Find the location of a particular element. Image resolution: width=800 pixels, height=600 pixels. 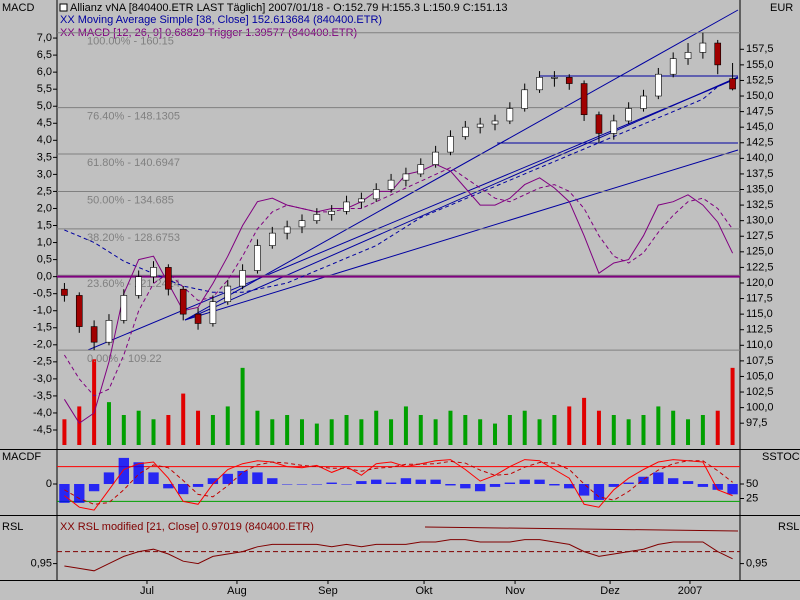

y2-tick-label: 0,5 is located at coordinates (44, 260).